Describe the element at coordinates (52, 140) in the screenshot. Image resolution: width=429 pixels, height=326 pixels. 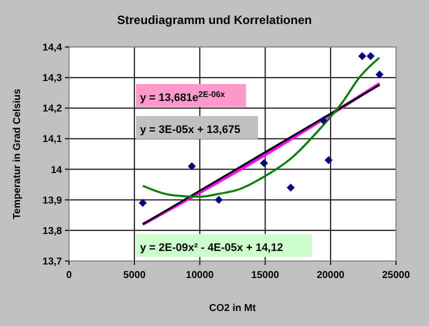
I see `y-tick-label: 14,1` at that location.